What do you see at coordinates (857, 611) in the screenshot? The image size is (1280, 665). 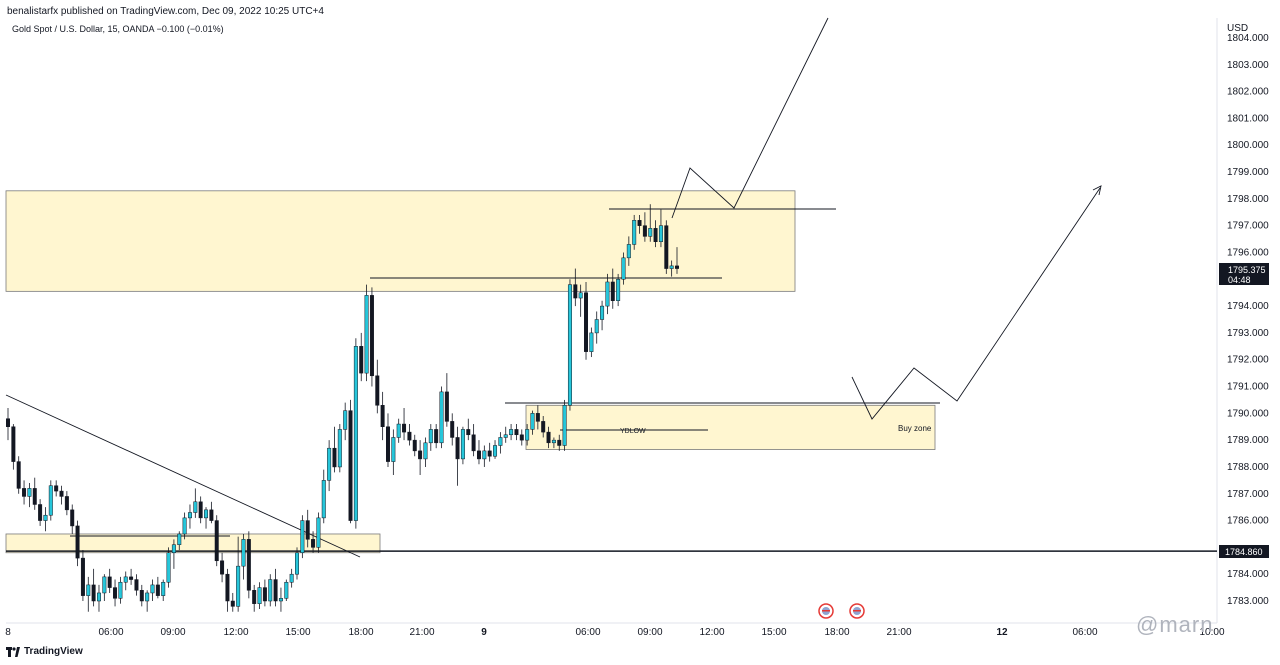 I see `us-event-icon` at bounding box center [857, 611].